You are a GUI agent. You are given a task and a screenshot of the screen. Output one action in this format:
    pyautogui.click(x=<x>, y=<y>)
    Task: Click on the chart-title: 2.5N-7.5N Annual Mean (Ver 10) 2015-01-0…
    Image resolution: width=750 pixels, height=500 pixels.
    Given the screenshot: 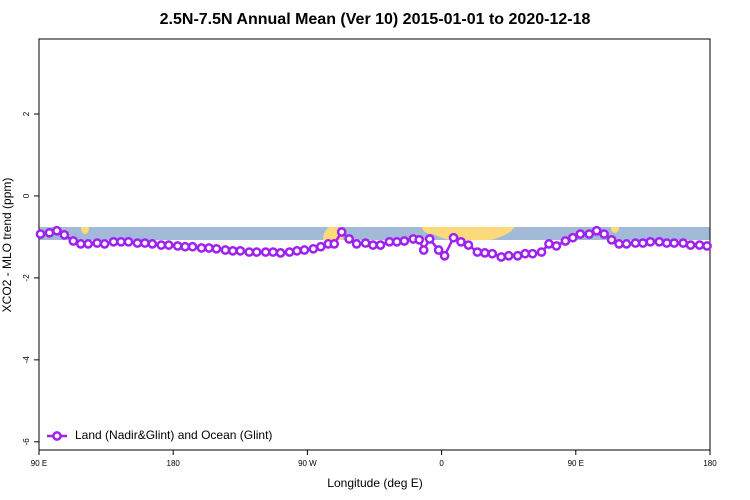 What is the action you would take?
    pyautogui.click(x=375, y=19)
    